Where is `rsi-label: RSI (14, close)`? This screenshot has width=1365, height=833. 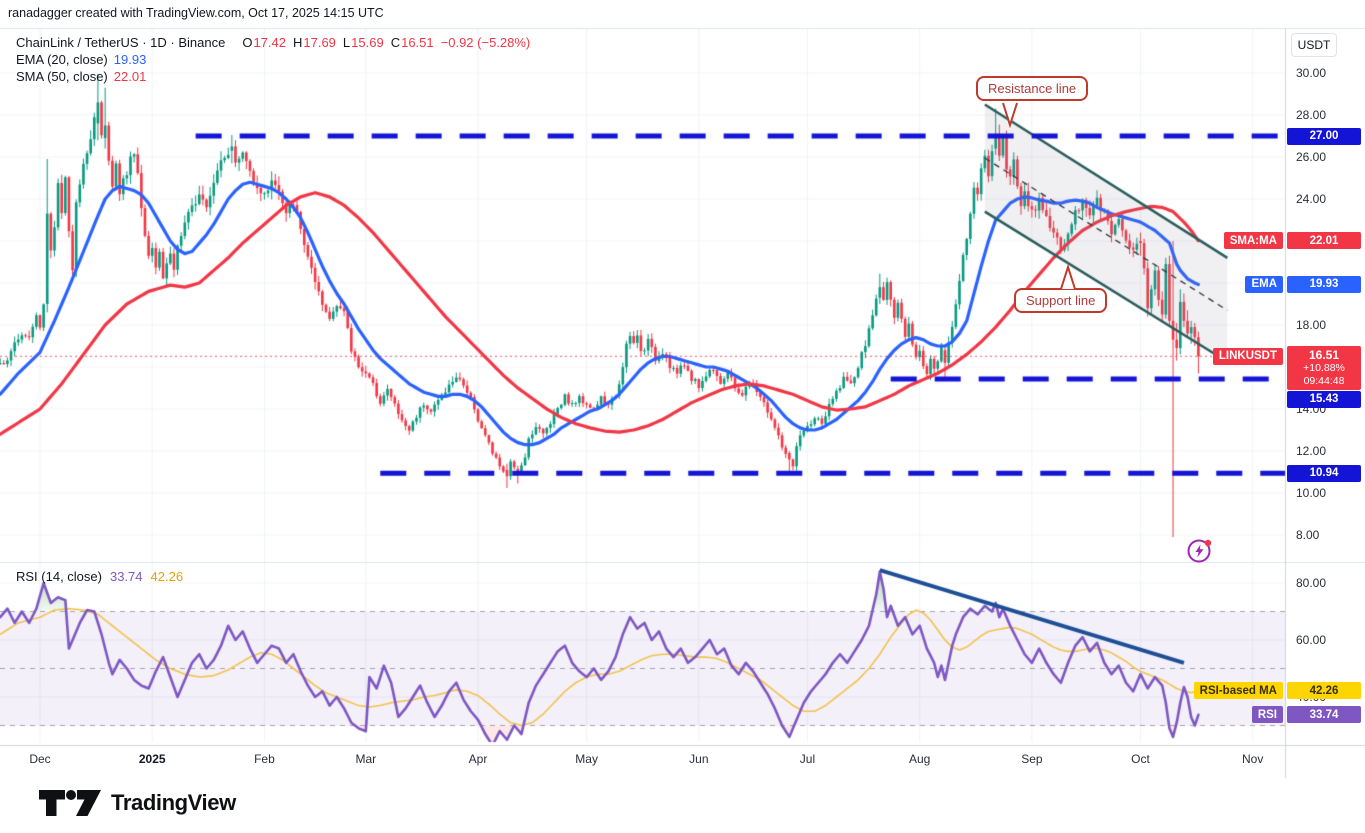
rsi-label: RSI (14, close) is located at coordinates (59, 576).